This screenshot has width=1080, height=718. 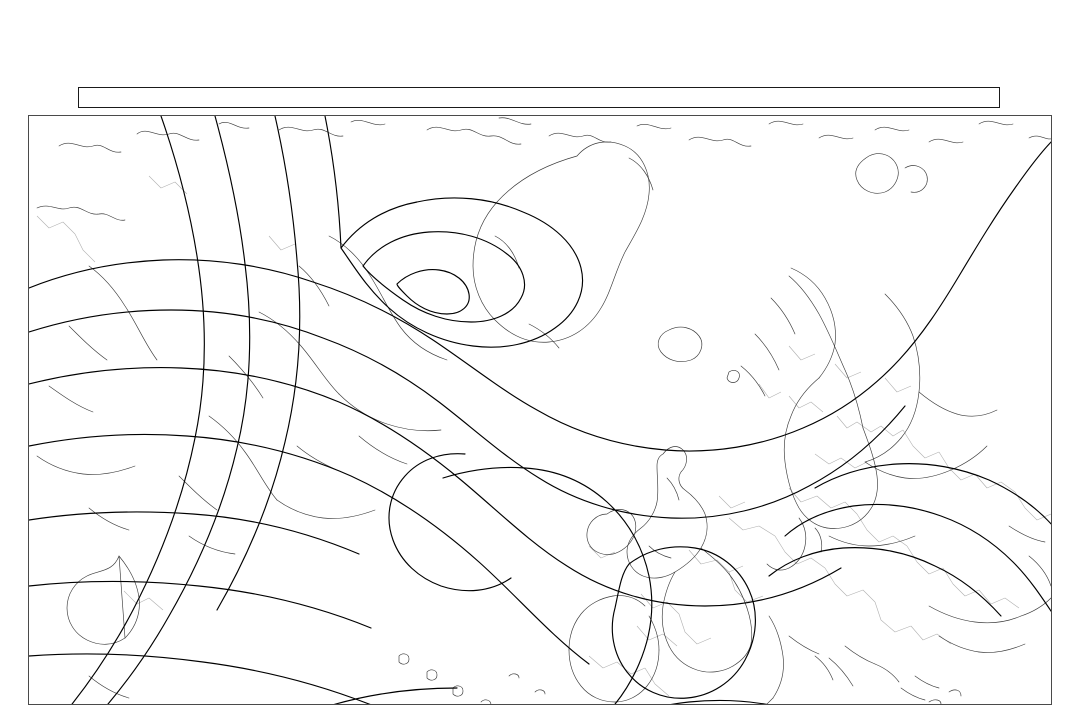 I want to click on colorbar, so click(x=539, y=97).